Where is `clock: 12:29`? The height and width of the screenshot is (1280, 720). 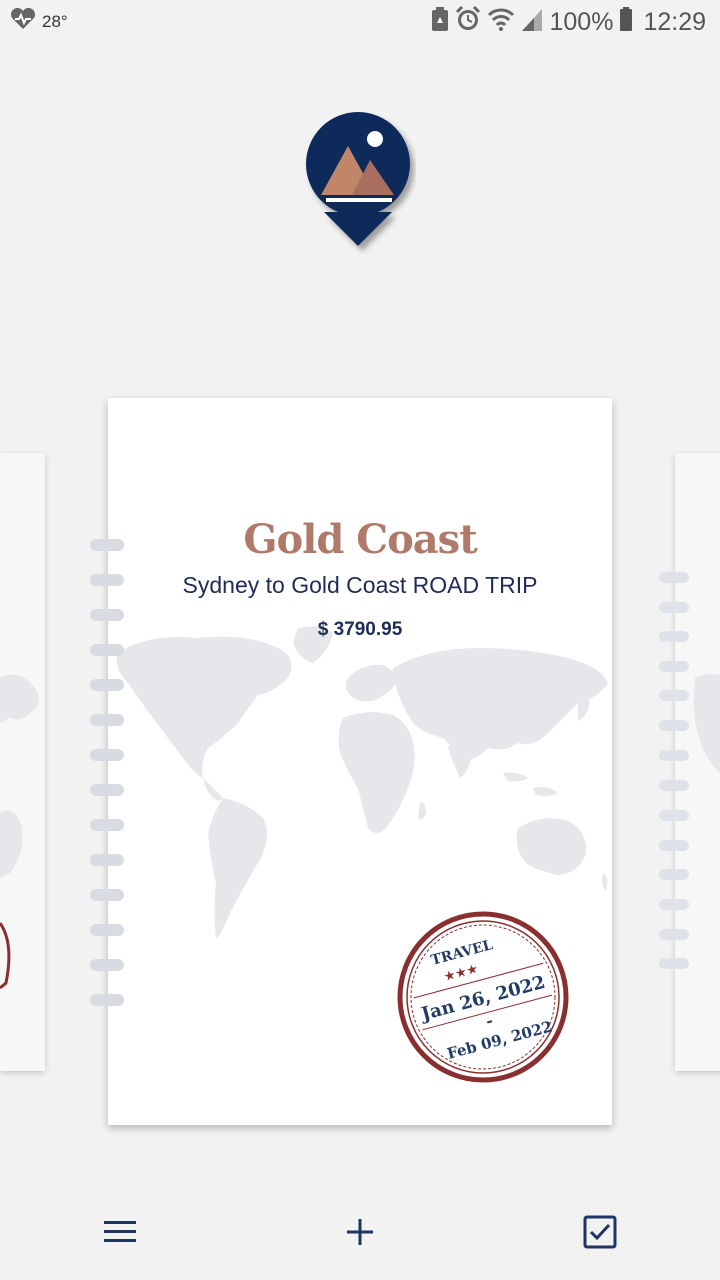
clock: 12:29 is located at coordinates (674, 22).